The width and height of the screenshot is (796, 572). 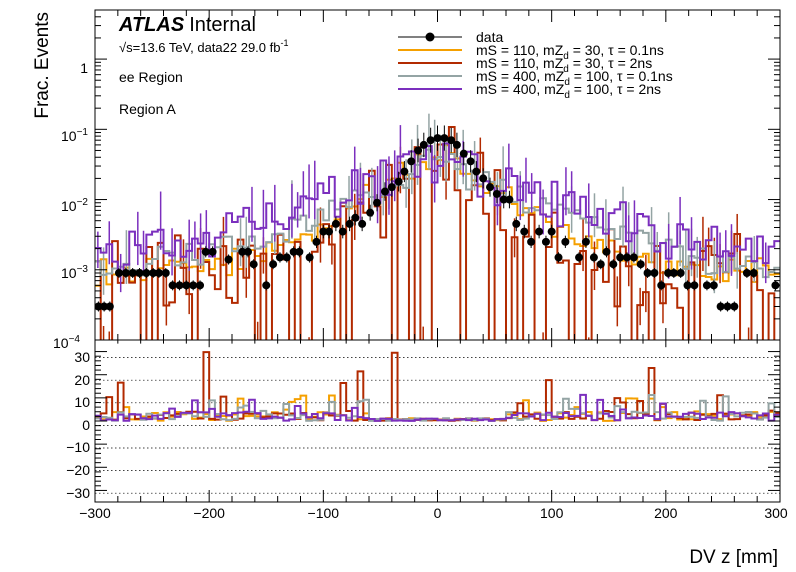 I want to click on region-label: ee Region, so click(x=151, y=77).